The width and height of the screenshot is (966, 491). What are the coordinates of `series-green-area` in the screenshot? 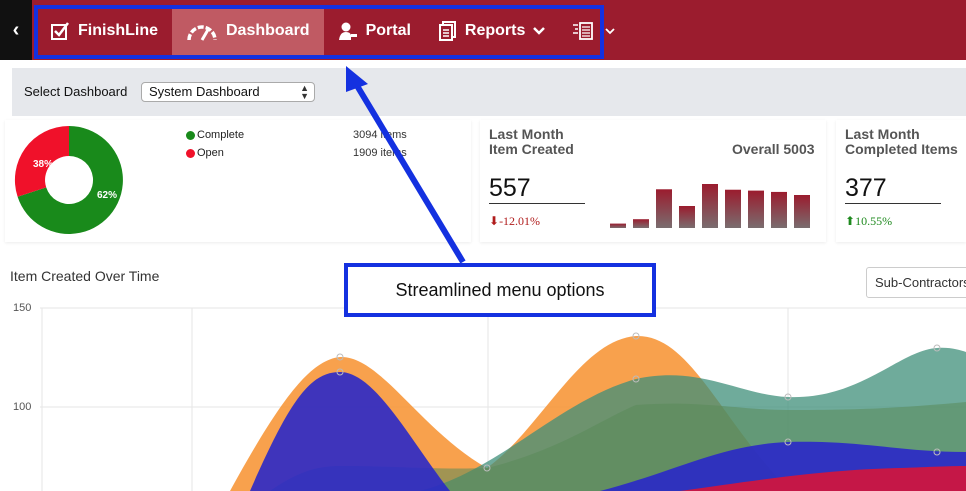 It's located at (618, 446).